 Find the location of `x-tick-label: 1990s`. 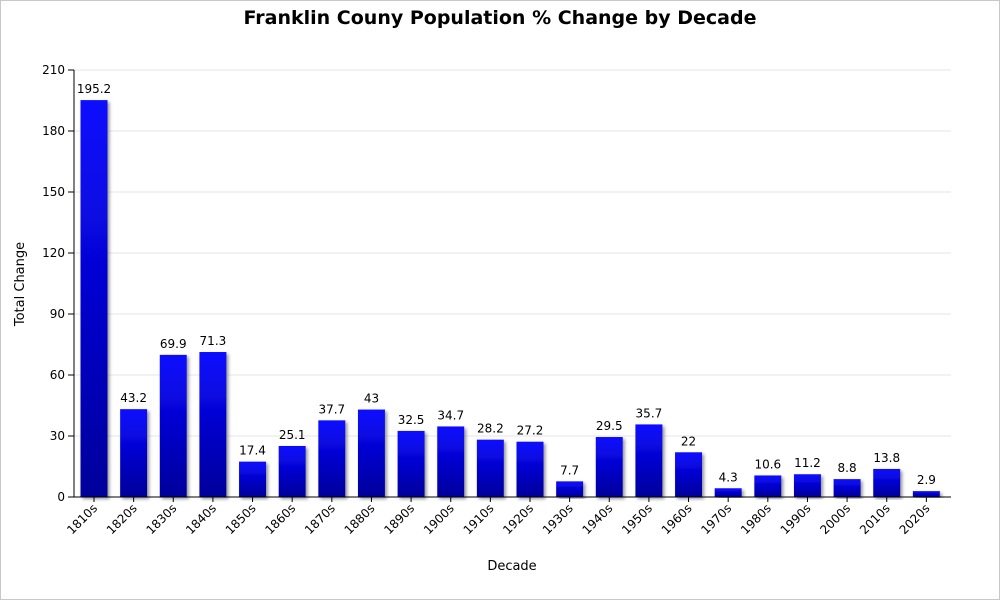

x-tick-label: 1990s is located at coordinates (796, 519).